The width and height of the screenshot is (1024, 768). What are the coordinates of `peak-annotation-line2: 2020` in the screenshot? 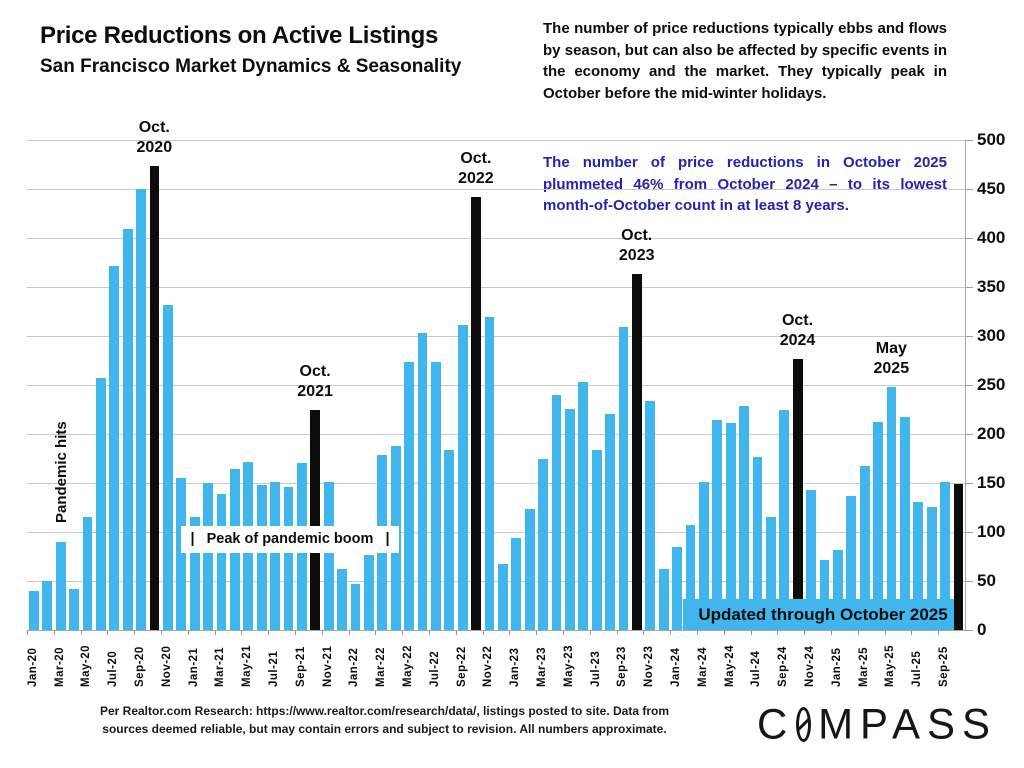 It's located at (154, 148).